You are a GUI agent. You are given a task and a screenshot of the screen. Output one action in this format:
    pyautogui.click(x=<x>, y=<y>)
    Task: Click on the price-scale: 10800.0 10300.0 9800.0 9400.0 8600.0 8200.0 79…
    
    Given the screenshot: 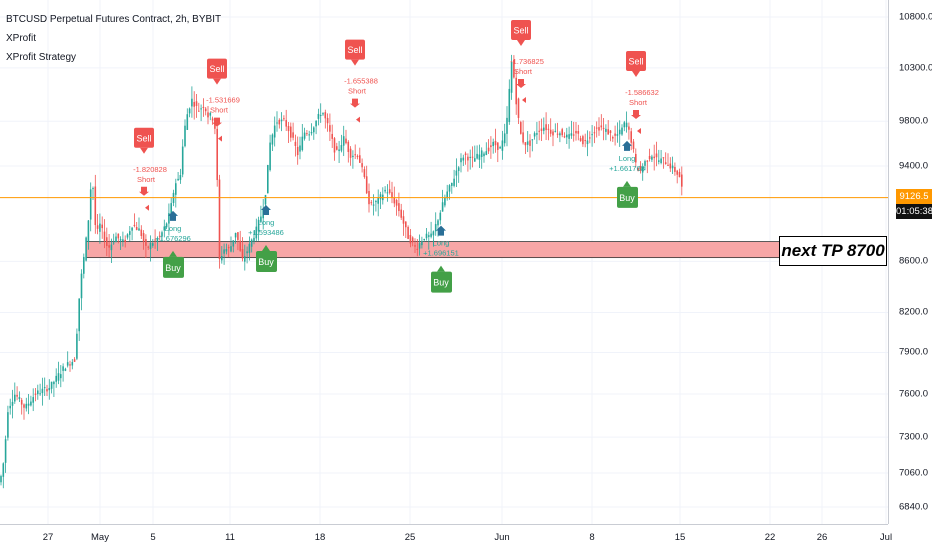 What is the action you would take?
    pyautogui.click(x=910, y=262)
    